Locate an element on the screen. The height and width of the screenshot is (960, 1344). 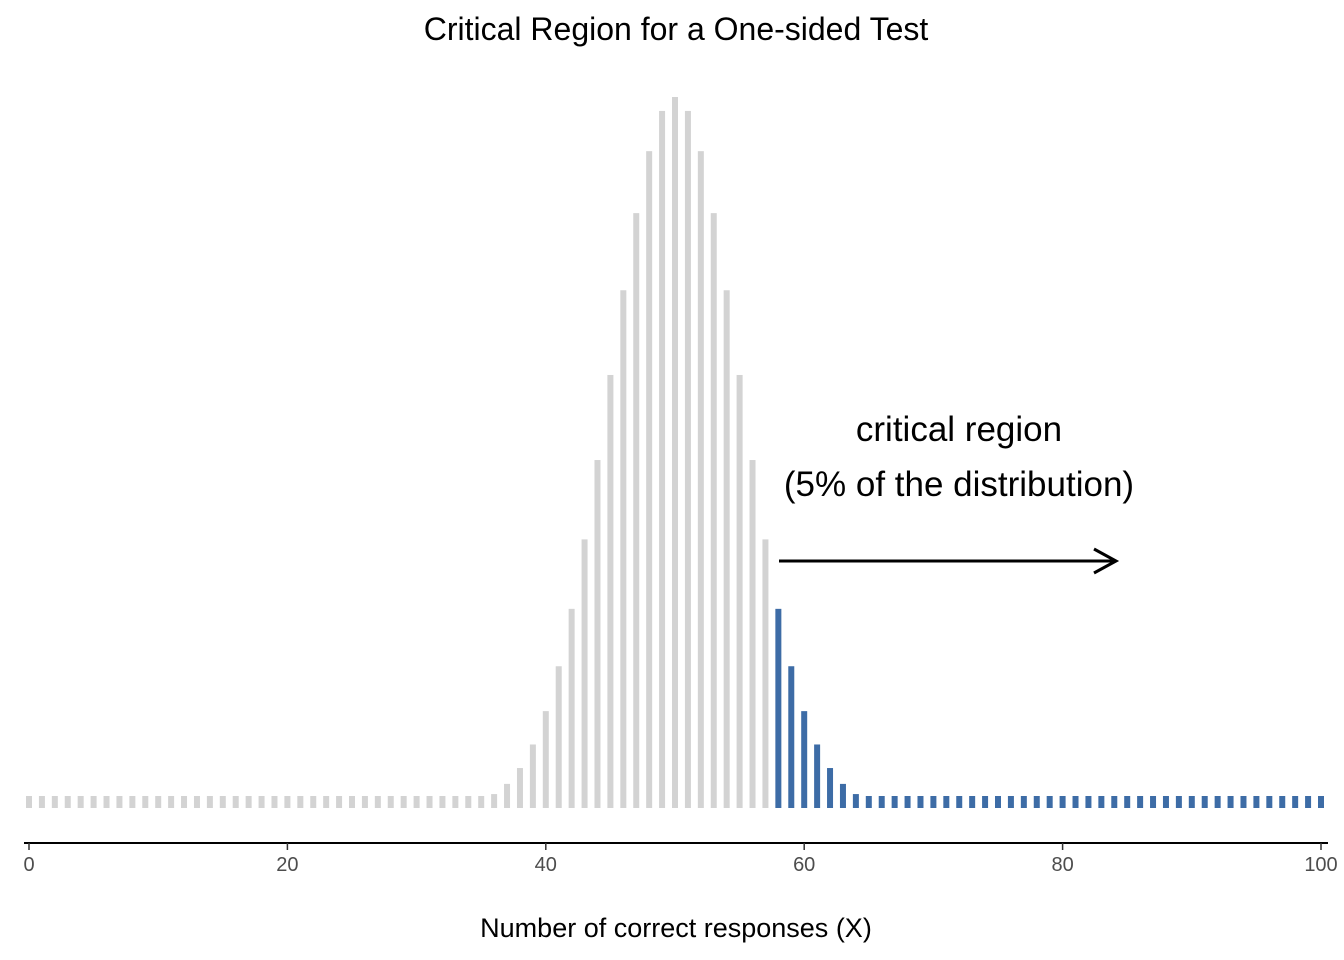
x-tick-label-40: 40 is located at coordinates (546, 865).